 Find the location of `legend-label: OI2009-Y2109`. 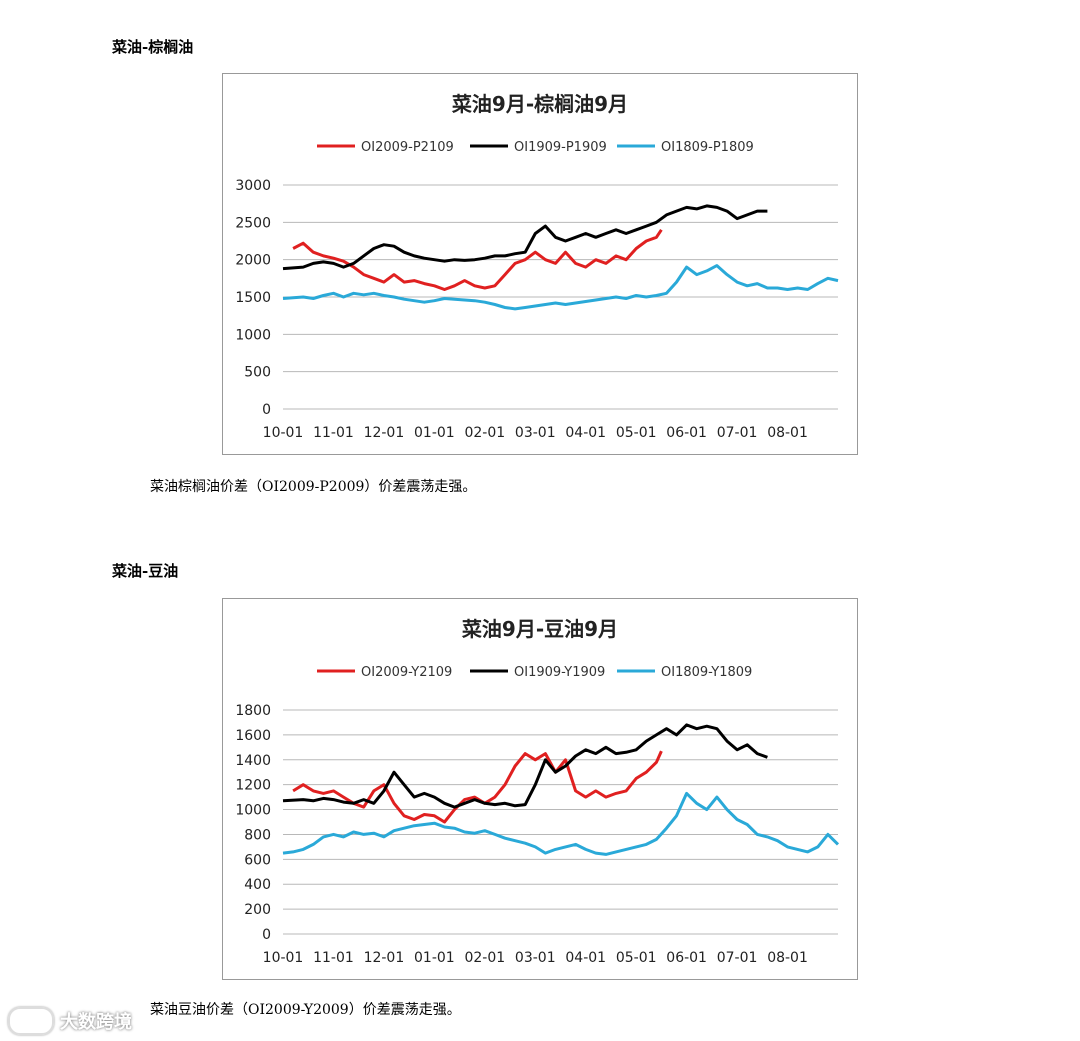

legend-label: OI2009-Y2109 is located at coordinates (406, 672).